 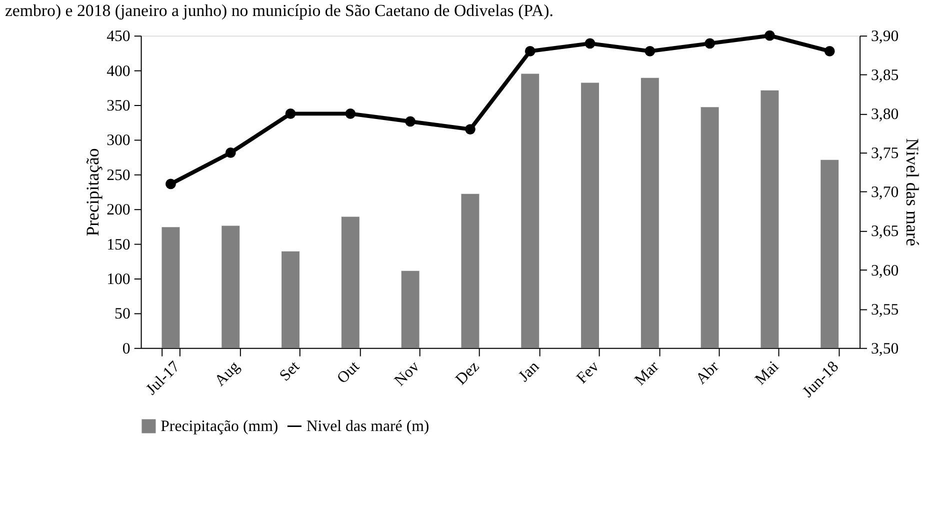 What do you see at coordinates (118, 175) in the screenshot?
I see `y-tick-label: 250` at bounding box center [118, 175].